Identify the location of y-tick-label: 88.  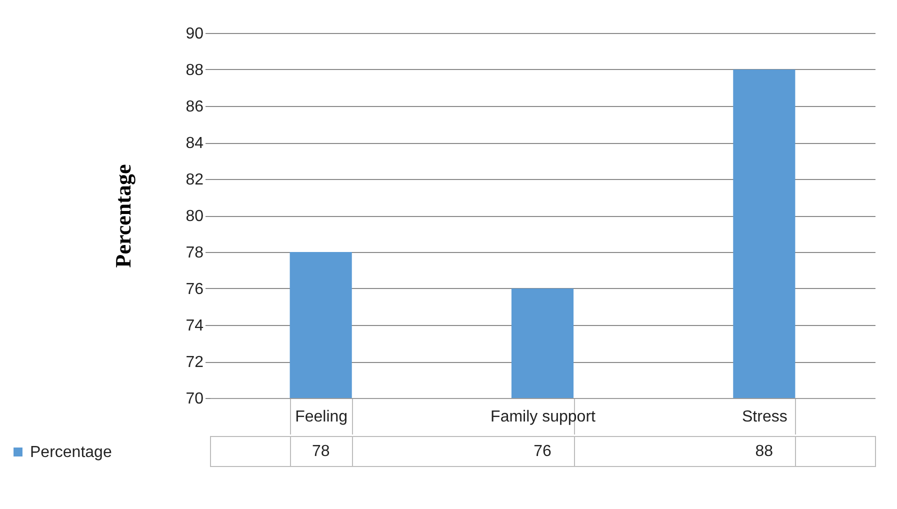
(195, 70).